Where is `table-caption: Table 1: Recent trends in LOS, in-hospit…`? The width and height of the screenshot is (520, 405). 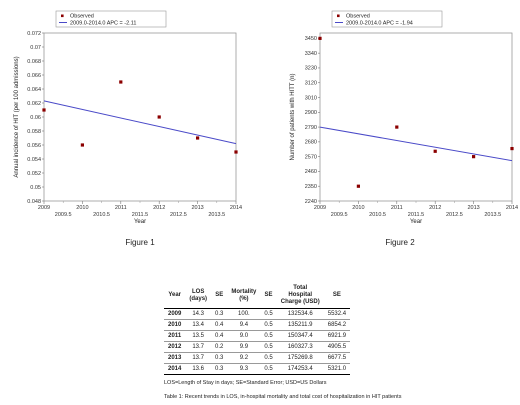 table-caption: Table 1: Recent trends in LOS, in-hospit… is located at coordinates (283, 397).